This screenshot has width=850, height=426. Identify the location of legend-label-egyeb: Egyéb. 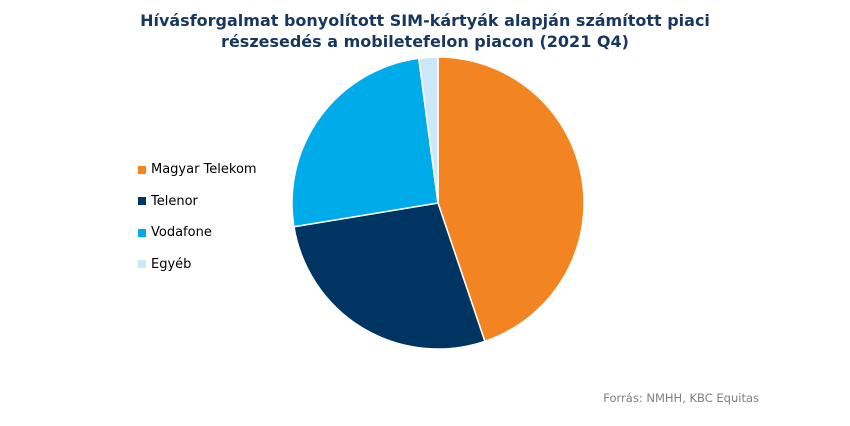
(171, 264).